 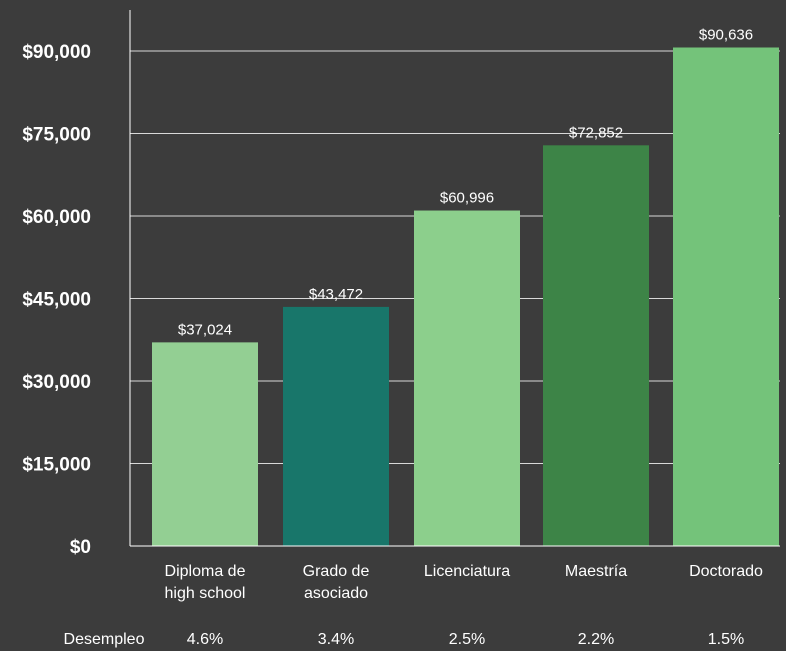 I want to click on x-tick-label: Licenciatura, so click(x=467, y=571).